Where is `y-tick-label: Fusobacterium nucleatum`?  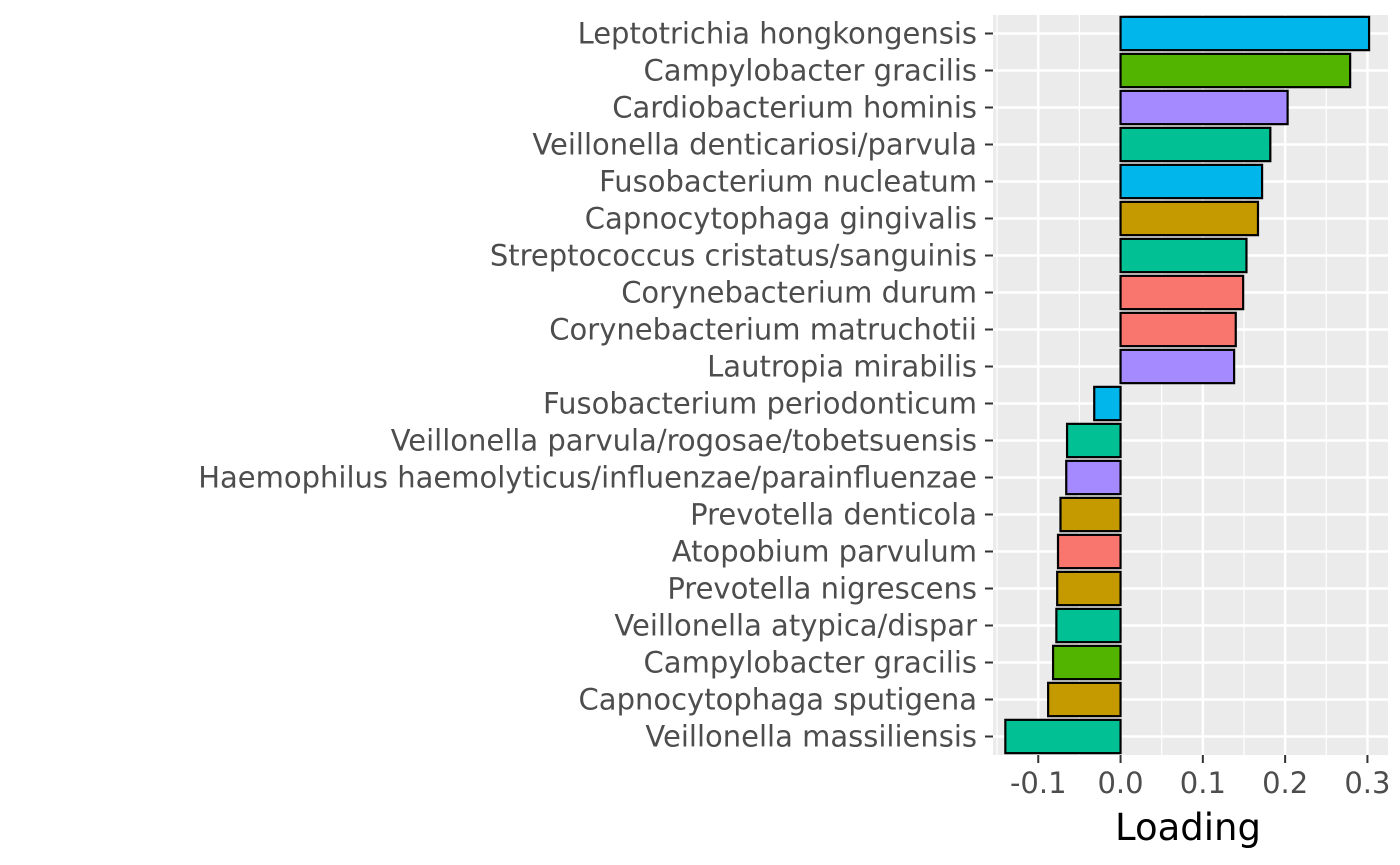 y-tick-label: Fusobacterium nucleatum is located at coordinates (788, 182).